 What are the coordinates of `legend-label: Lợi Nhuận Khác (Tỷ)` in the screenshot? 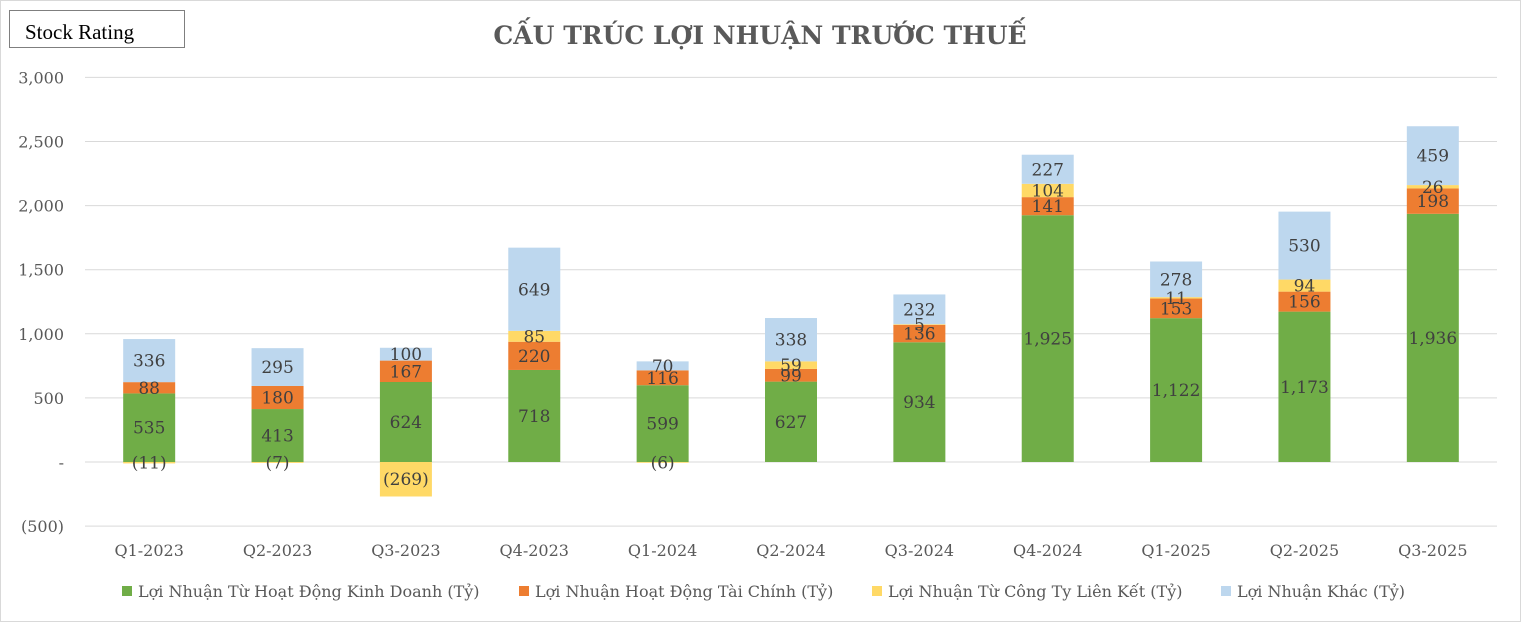 It's located at (1321, 591).